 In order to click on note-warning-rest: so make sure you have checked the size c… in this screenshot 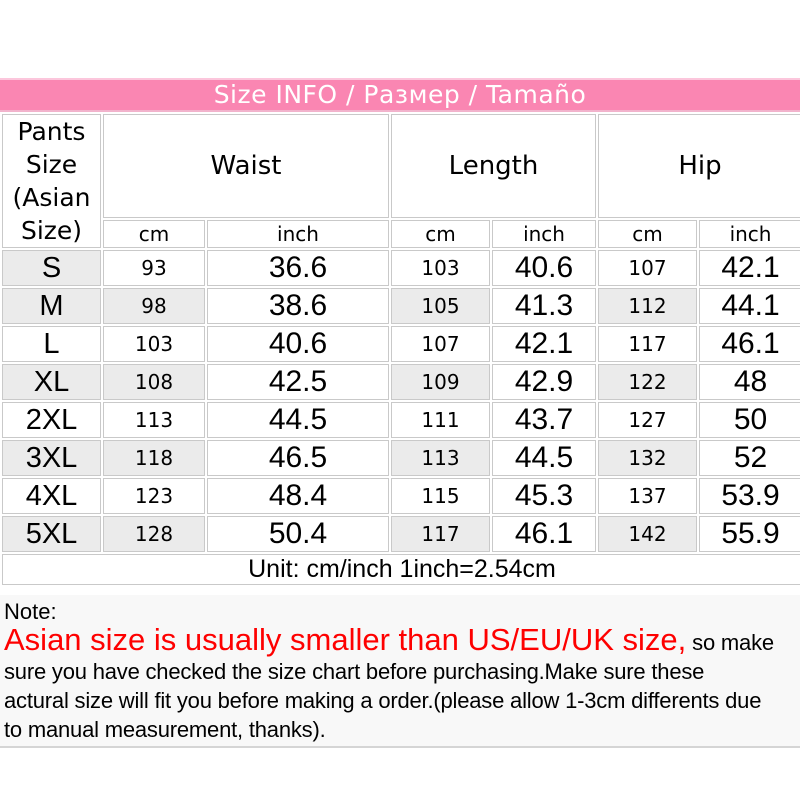, I will do `click(389, 686)`.